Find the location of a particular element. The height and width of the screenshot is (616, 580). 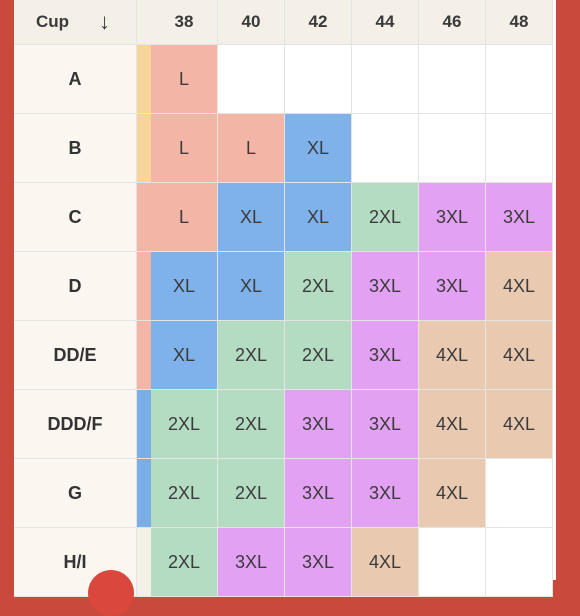

sort-arrow-icon: ↓ is located at coordinates (105, 21).